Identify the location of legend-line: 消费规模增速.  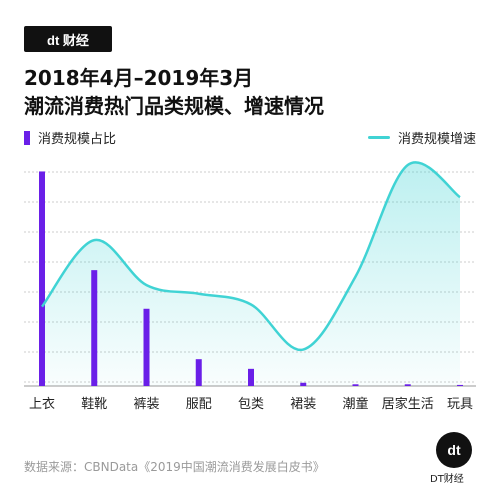
(421, 137).